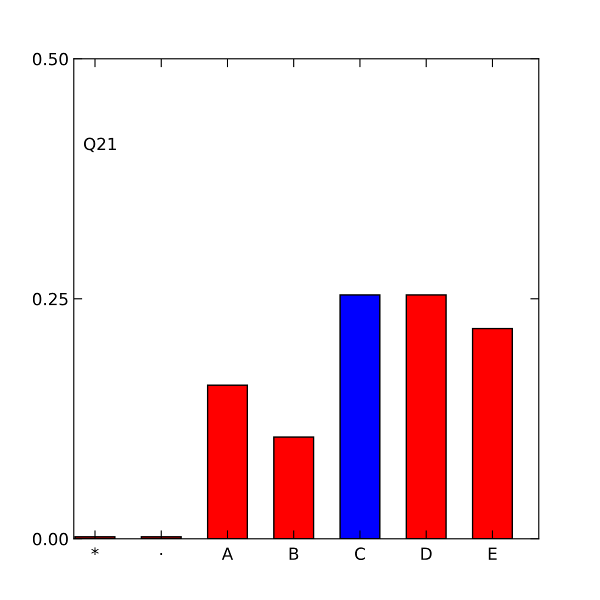 This screenshot has height=600, width=600. Describe the element at coordinates (50, 59) in the screenshot. I see `y-tick-label: 0.50` at that location.